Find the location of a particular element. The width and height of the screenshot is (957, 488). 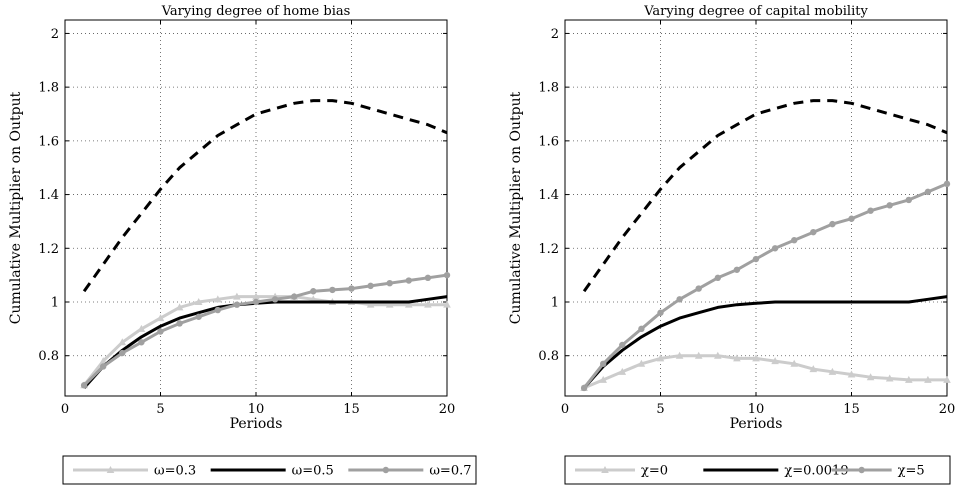

legend-item: ω=0.7 is located at coordinates (410, 471).